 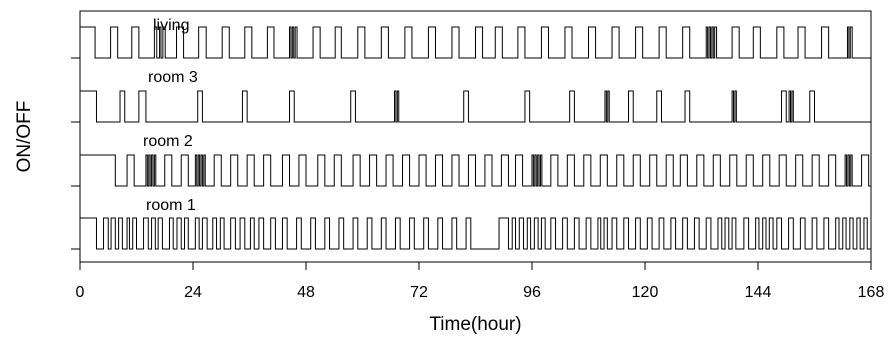 What do you see at coordinates (24, 137) in the screenshot?
I see `y-axis-title: ON/OFF` at bounding box center [24, 137].